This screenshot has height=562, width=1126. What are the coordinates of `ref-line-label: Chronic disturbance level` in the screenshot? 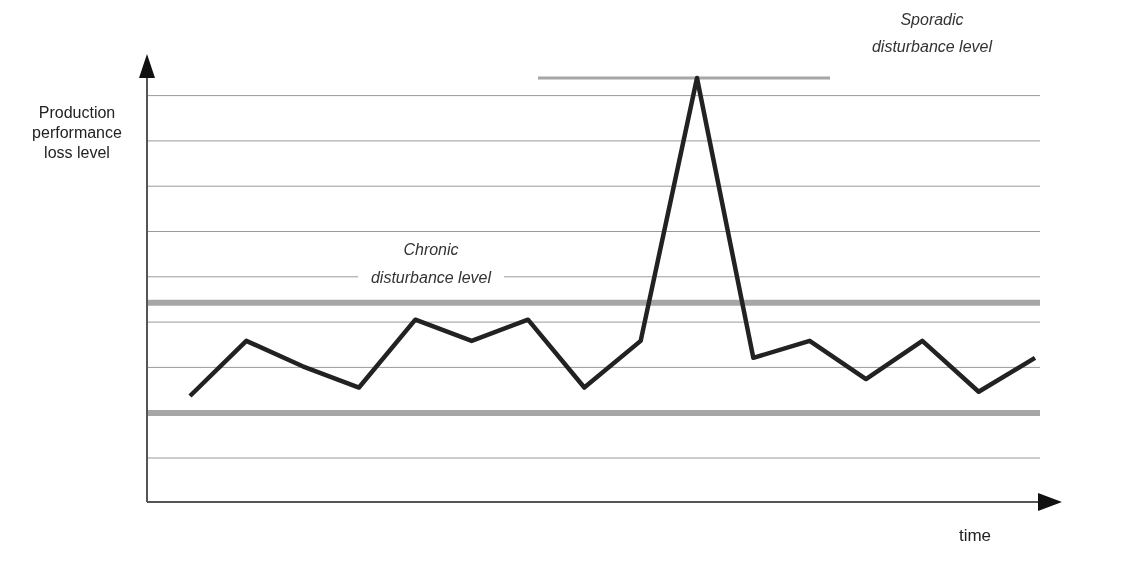 It's located at (431, 263).